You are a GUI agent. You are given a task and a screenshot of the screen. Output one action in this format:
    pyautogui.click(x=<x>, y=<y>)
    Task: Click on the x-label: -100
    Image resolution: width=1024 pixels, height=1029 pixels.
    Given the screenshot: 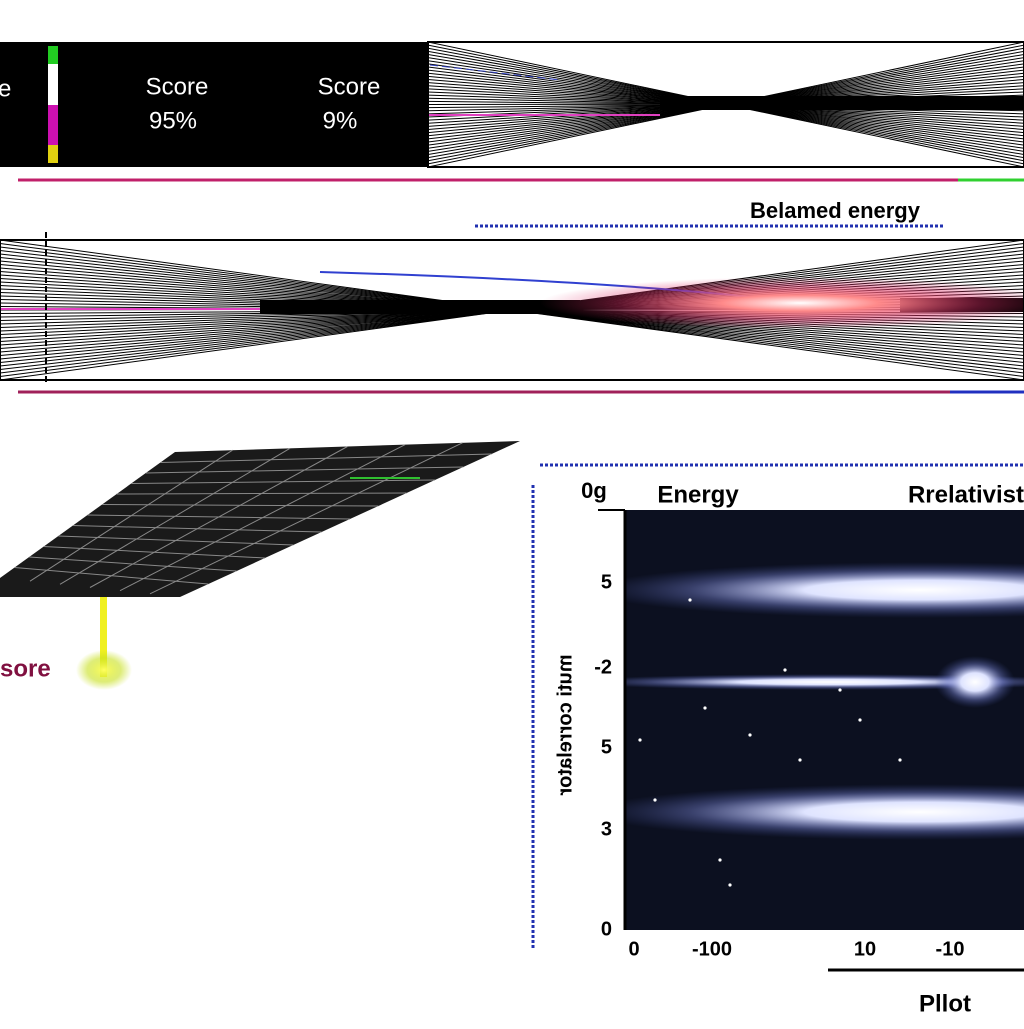 What is the action you would take?
    pyautogui.click(x=712, y=949)
    